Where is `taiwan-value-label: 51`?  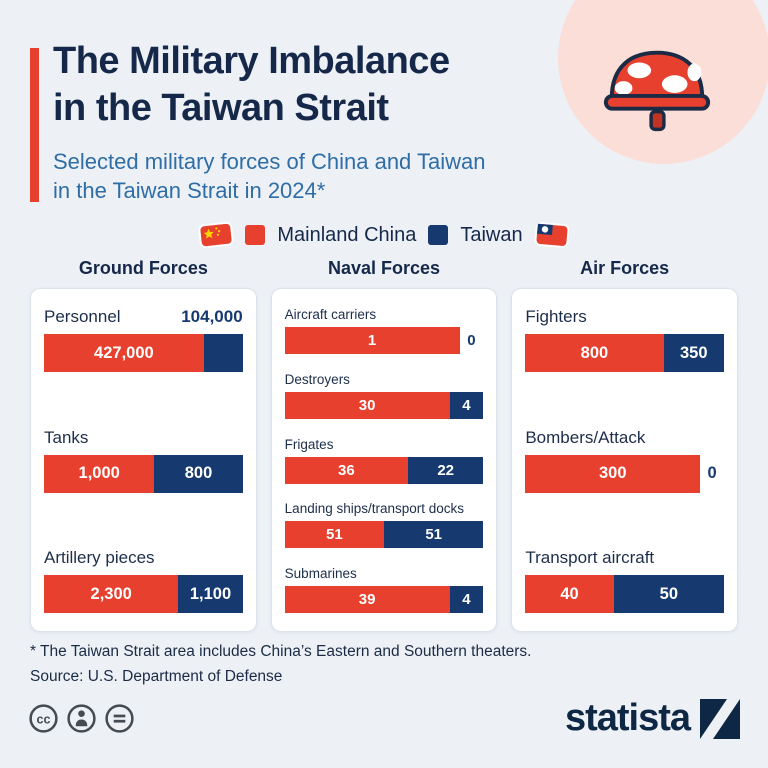 taiwan-value-label: 51 is located at coordinates (433, 535).